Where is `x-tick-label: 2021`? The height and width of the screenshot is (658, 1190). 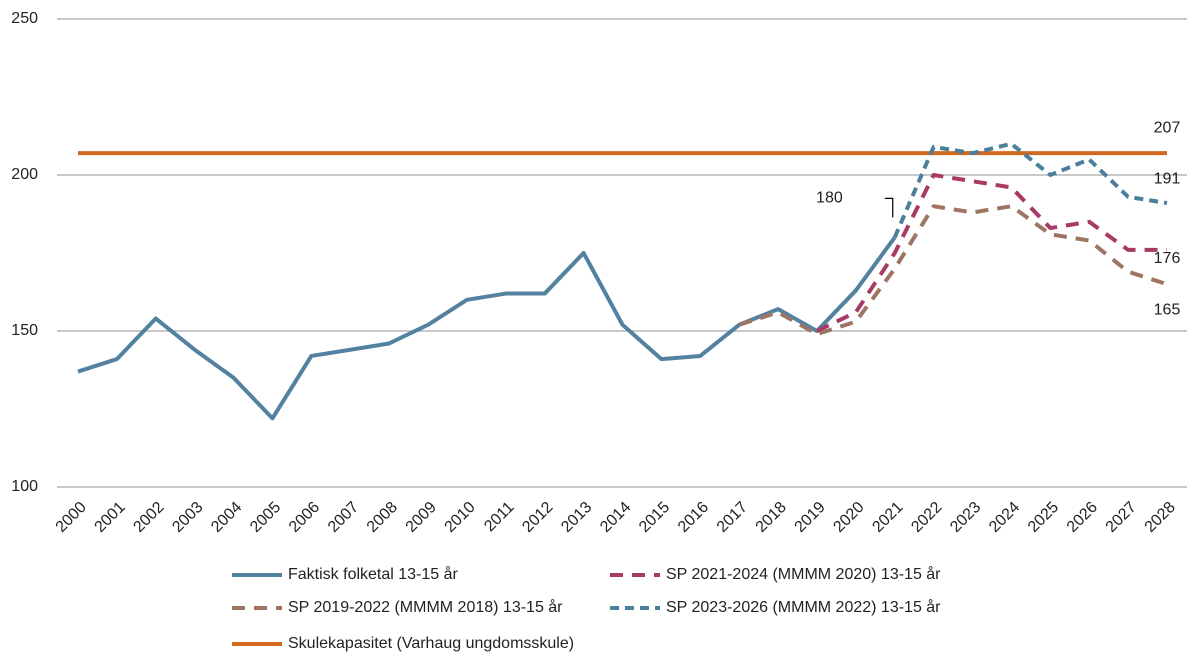
x-tick-label: 2021 is located at coordinates (887, 517).